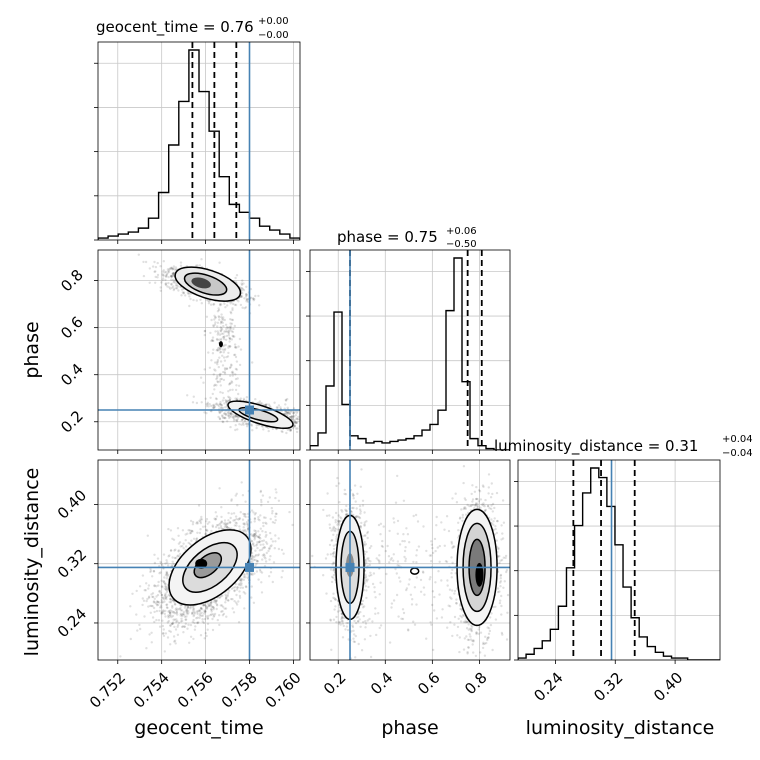  I want to click on histogram-geocent_time, so click(199, 144).